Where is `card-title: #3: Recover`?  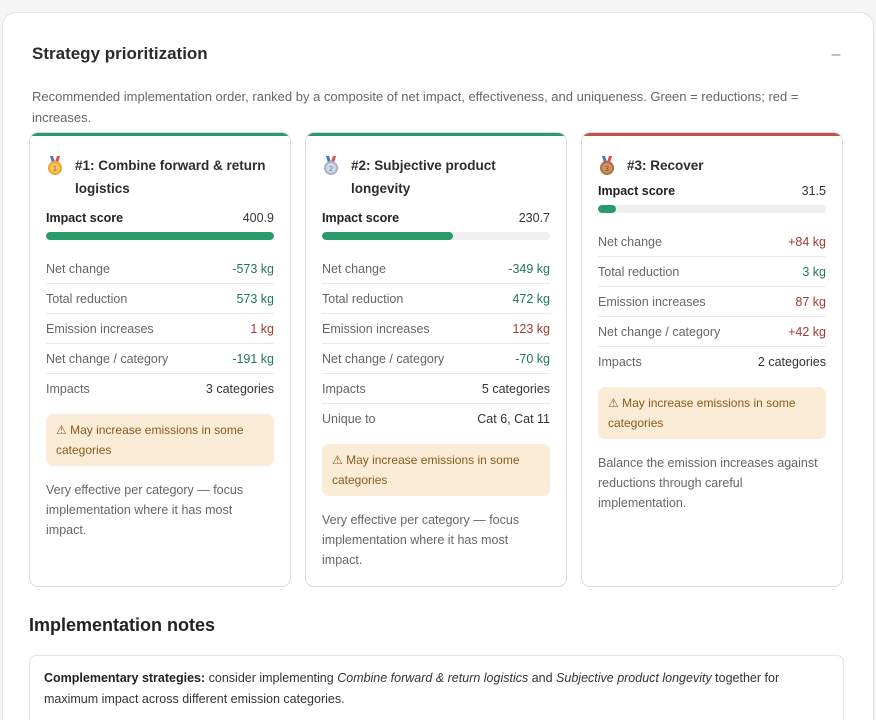 card-title: #3: Recover is located at coordinates (665, 165).